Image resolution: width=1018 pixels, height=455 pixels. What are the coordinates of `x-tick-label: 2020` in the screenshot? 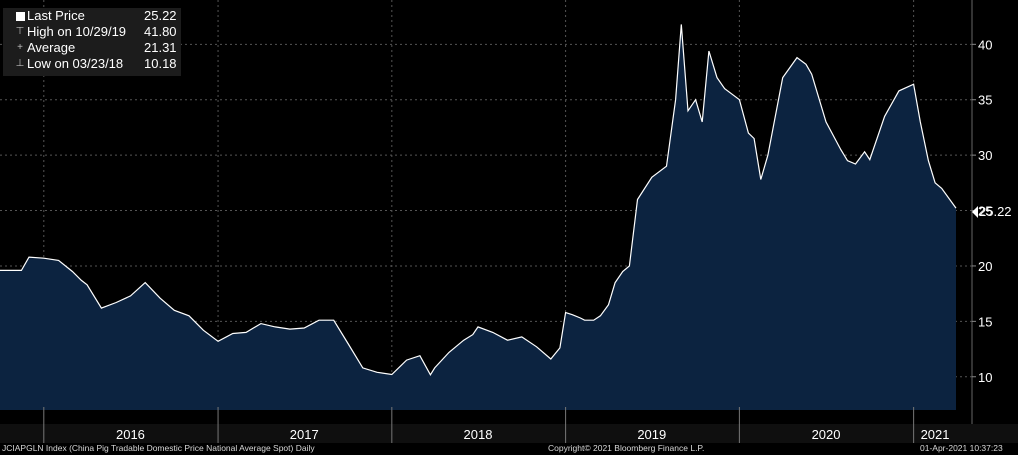 It's located at (826, 434).